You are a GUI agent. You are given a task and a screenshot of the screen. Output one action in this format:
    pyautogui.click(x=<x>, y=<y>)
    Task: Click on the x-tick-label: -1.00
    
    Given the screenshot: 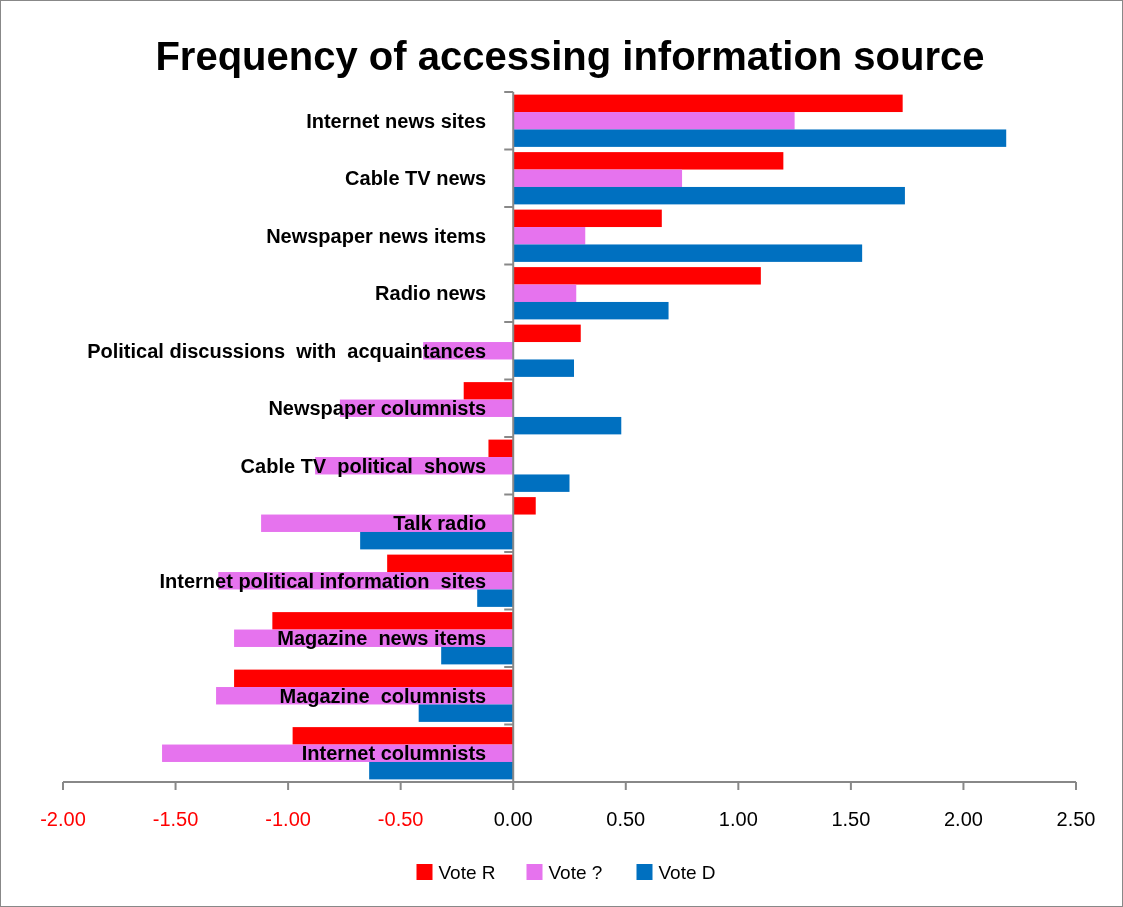 What is the action you would take?
    pyautogui.click(x=288, y=819)
    